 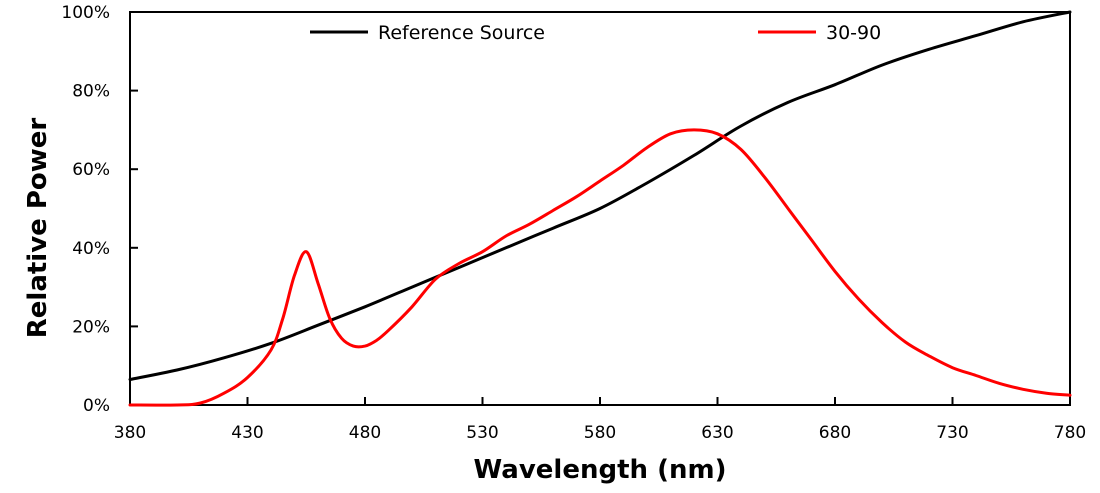 I want to click on x-tick-label: 530, so click(x=482, y=433).